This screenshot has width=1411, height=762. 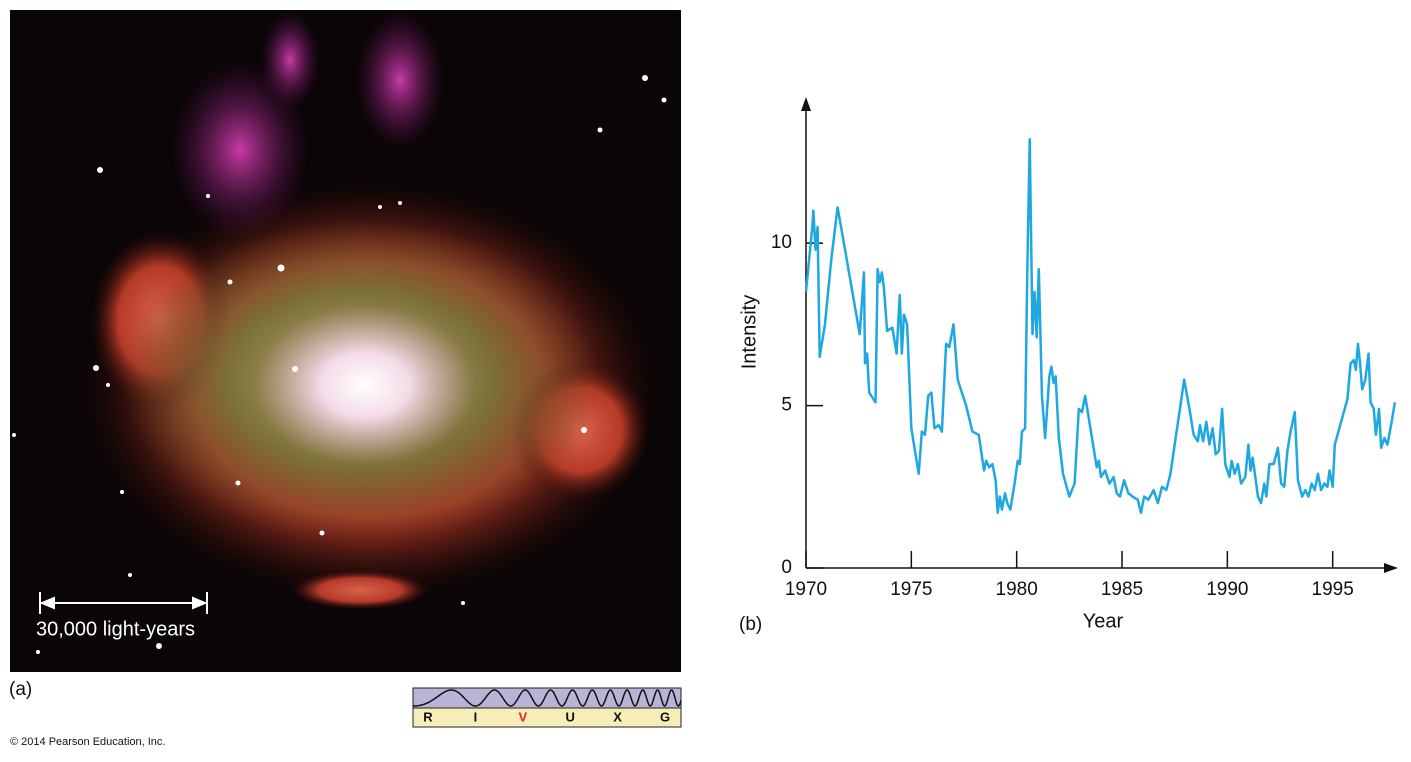 What do you see at coordinates (1391, 568) in the screenshot?
I see `x-axis-arrow` at bounding box center [1391, 568].